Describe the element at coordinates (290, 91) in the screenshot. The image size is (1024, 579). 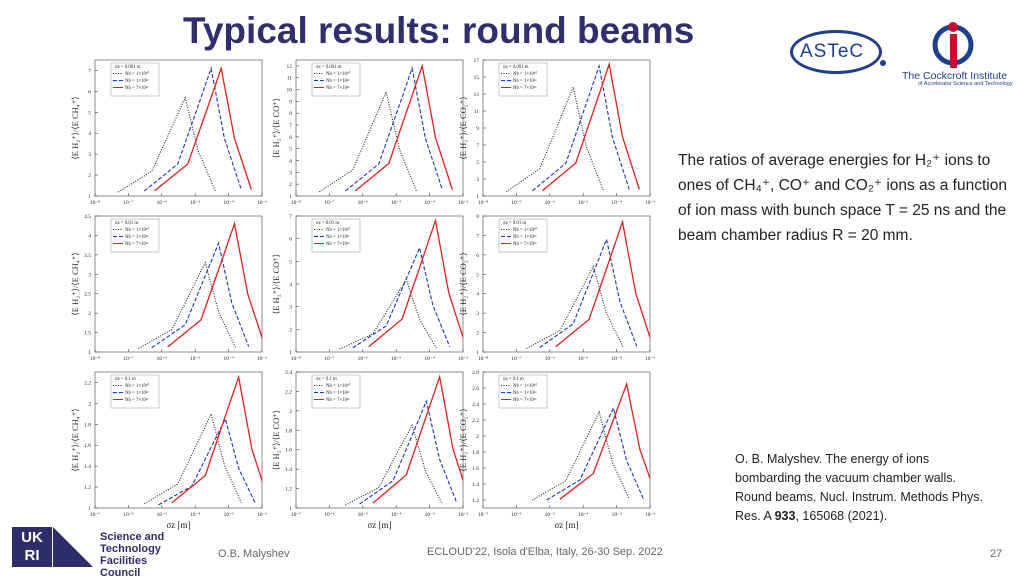
I see `y-tick-label: 10` at that location.